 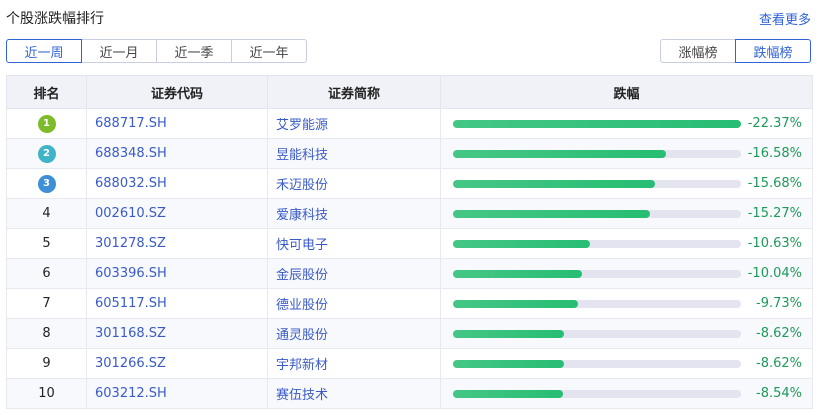 I want to click on change-cell: -8.54%, so click(x=626, y=393).